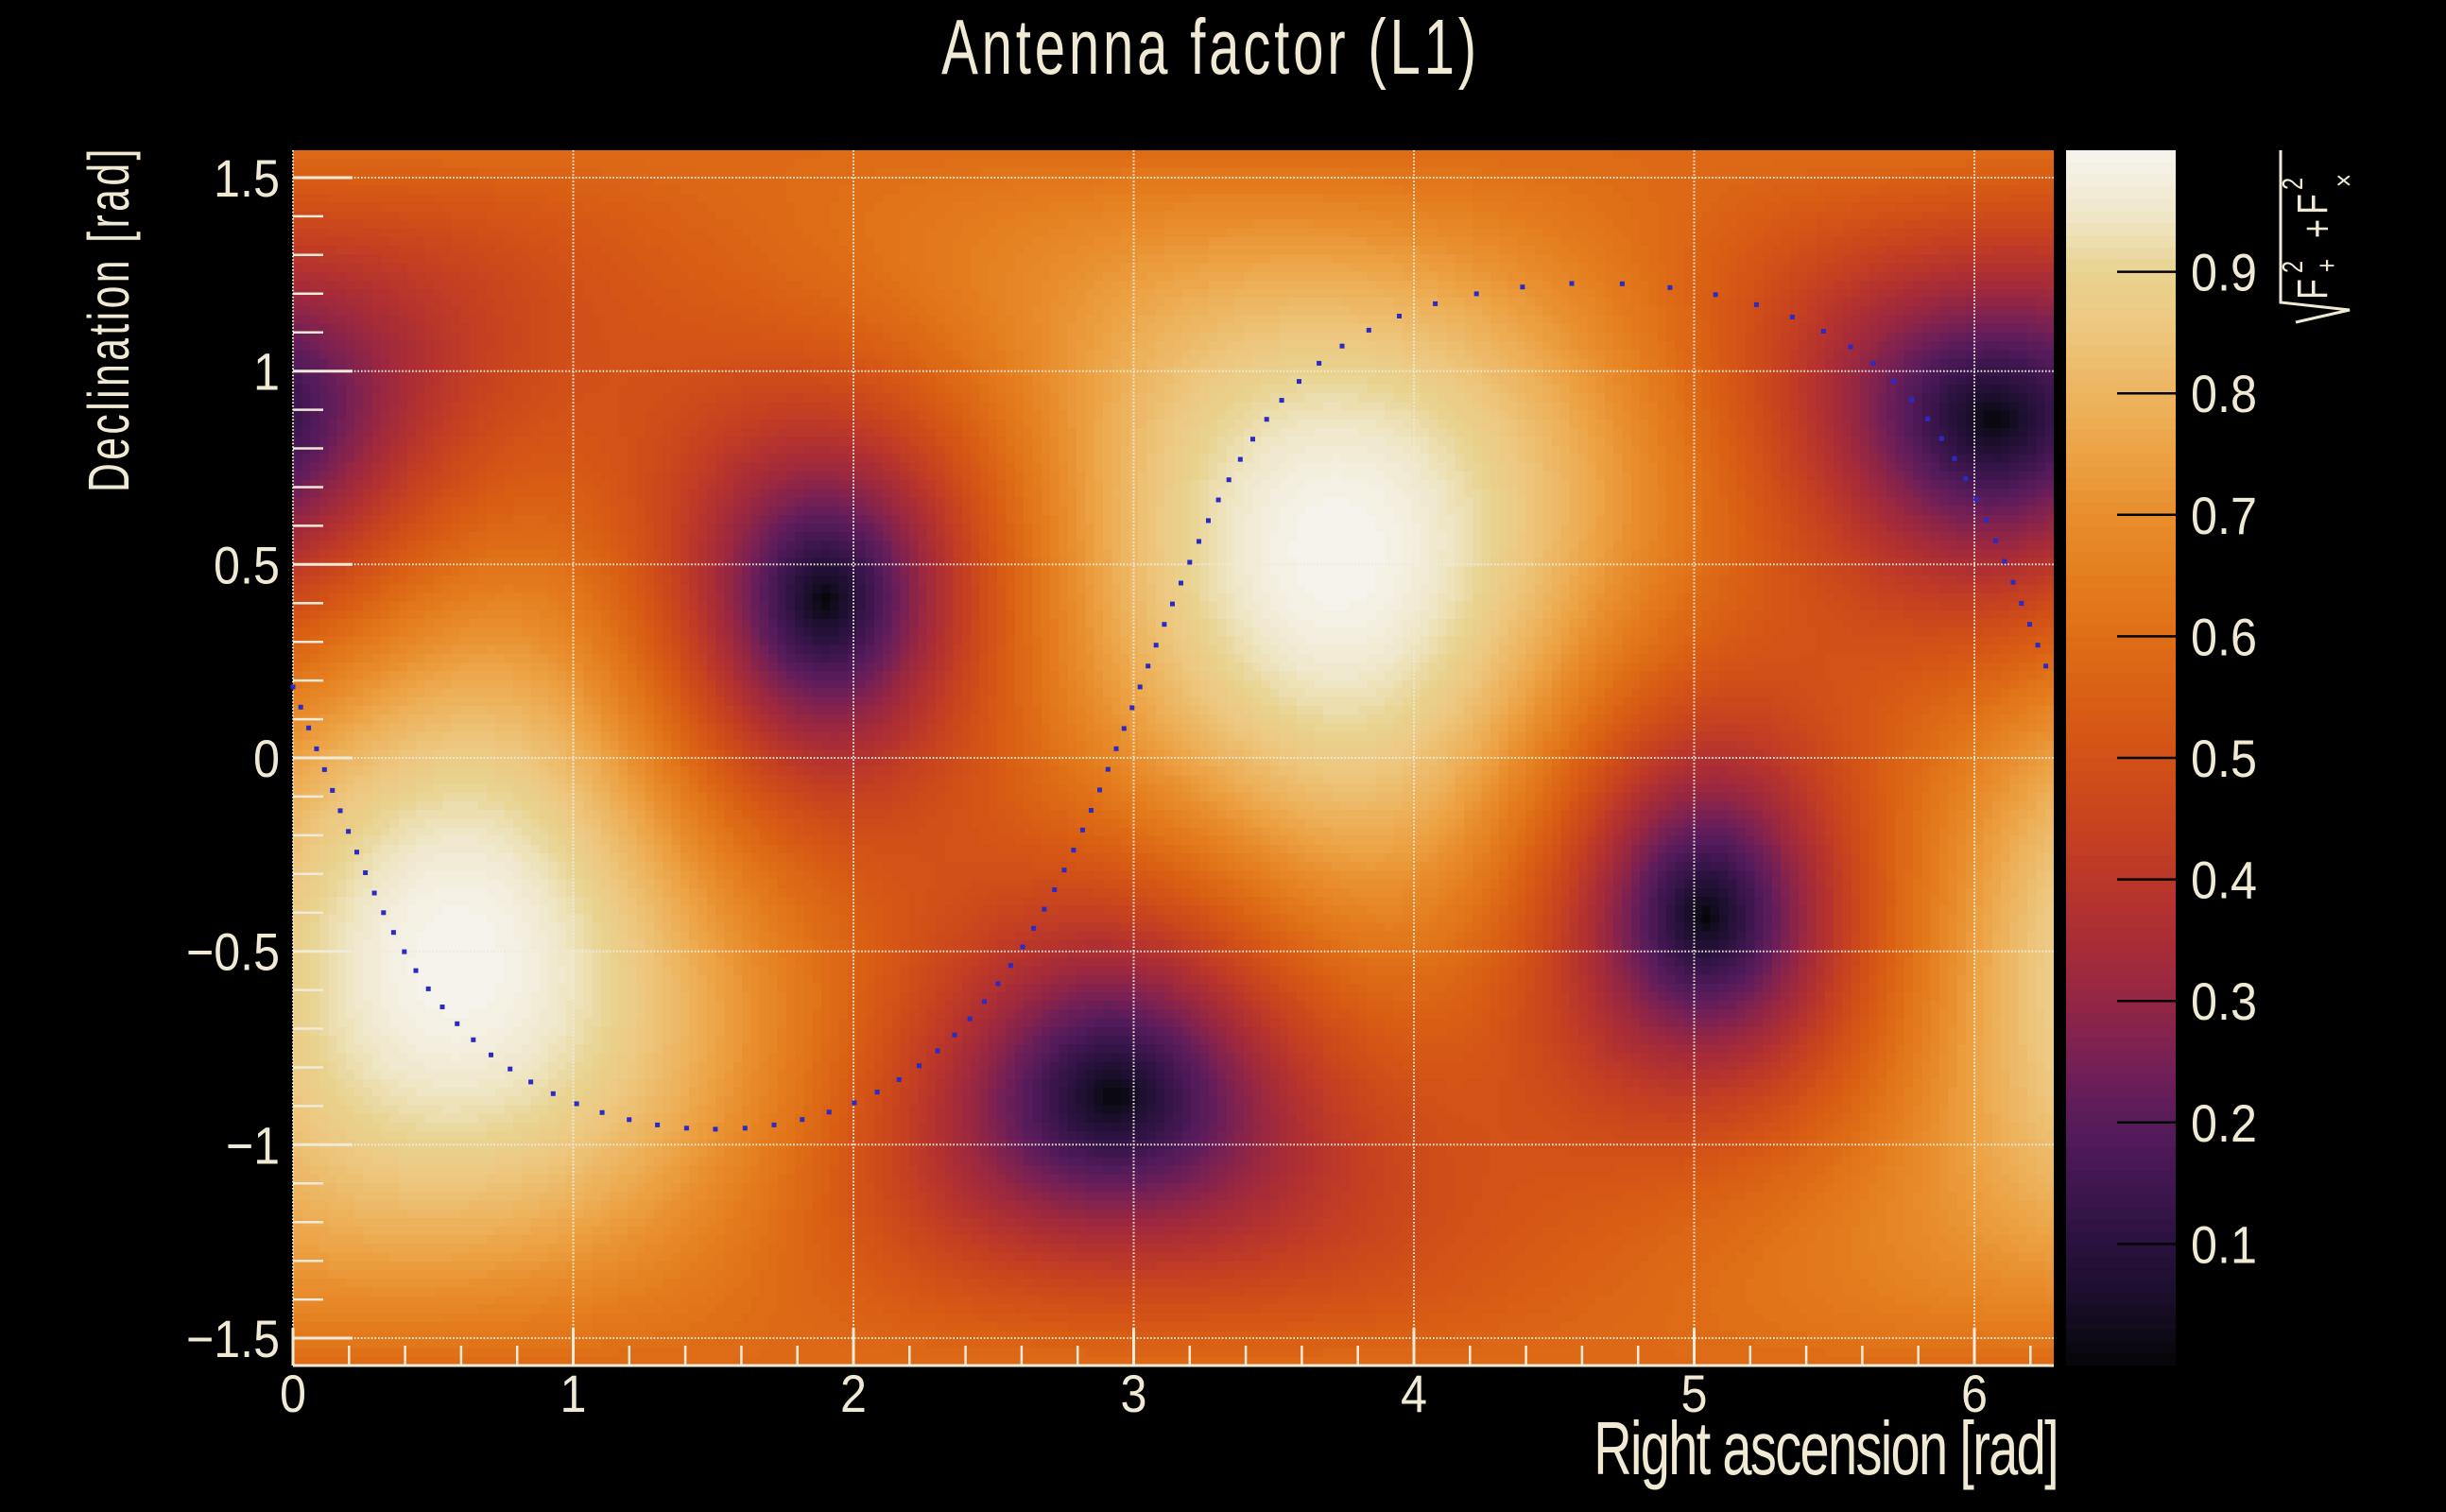  What do you see at coordinates (1825, 1447) in the screenshot?
I see `svg-text: Right ascension [rad]` at bounding box center [1825, 1447].